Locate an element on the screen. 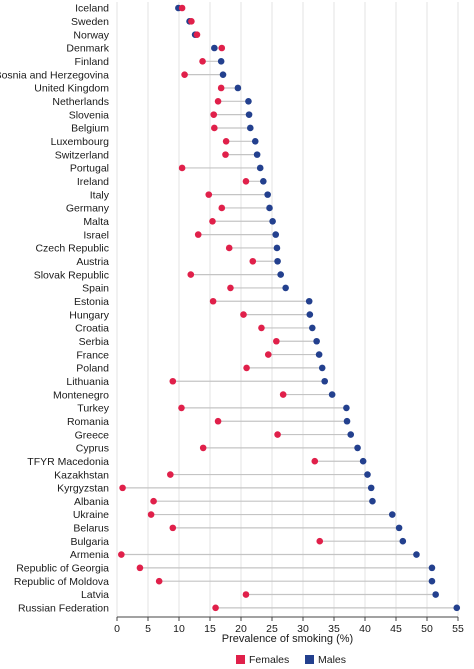  x-tick-label: 55 is located at coordinates (458, 629).